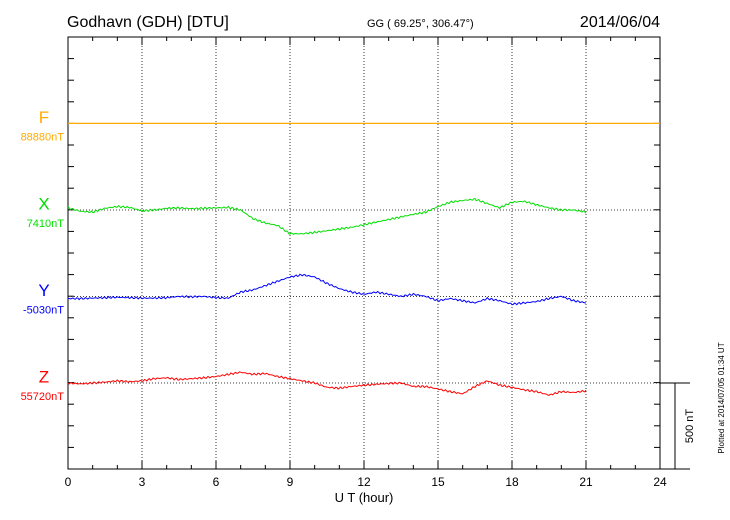 The image size is (730, 520). What do you see at coordinates (290, 482) in the screenshot?
I see `x-tick-label: 9` at bounding box center [290, 482].